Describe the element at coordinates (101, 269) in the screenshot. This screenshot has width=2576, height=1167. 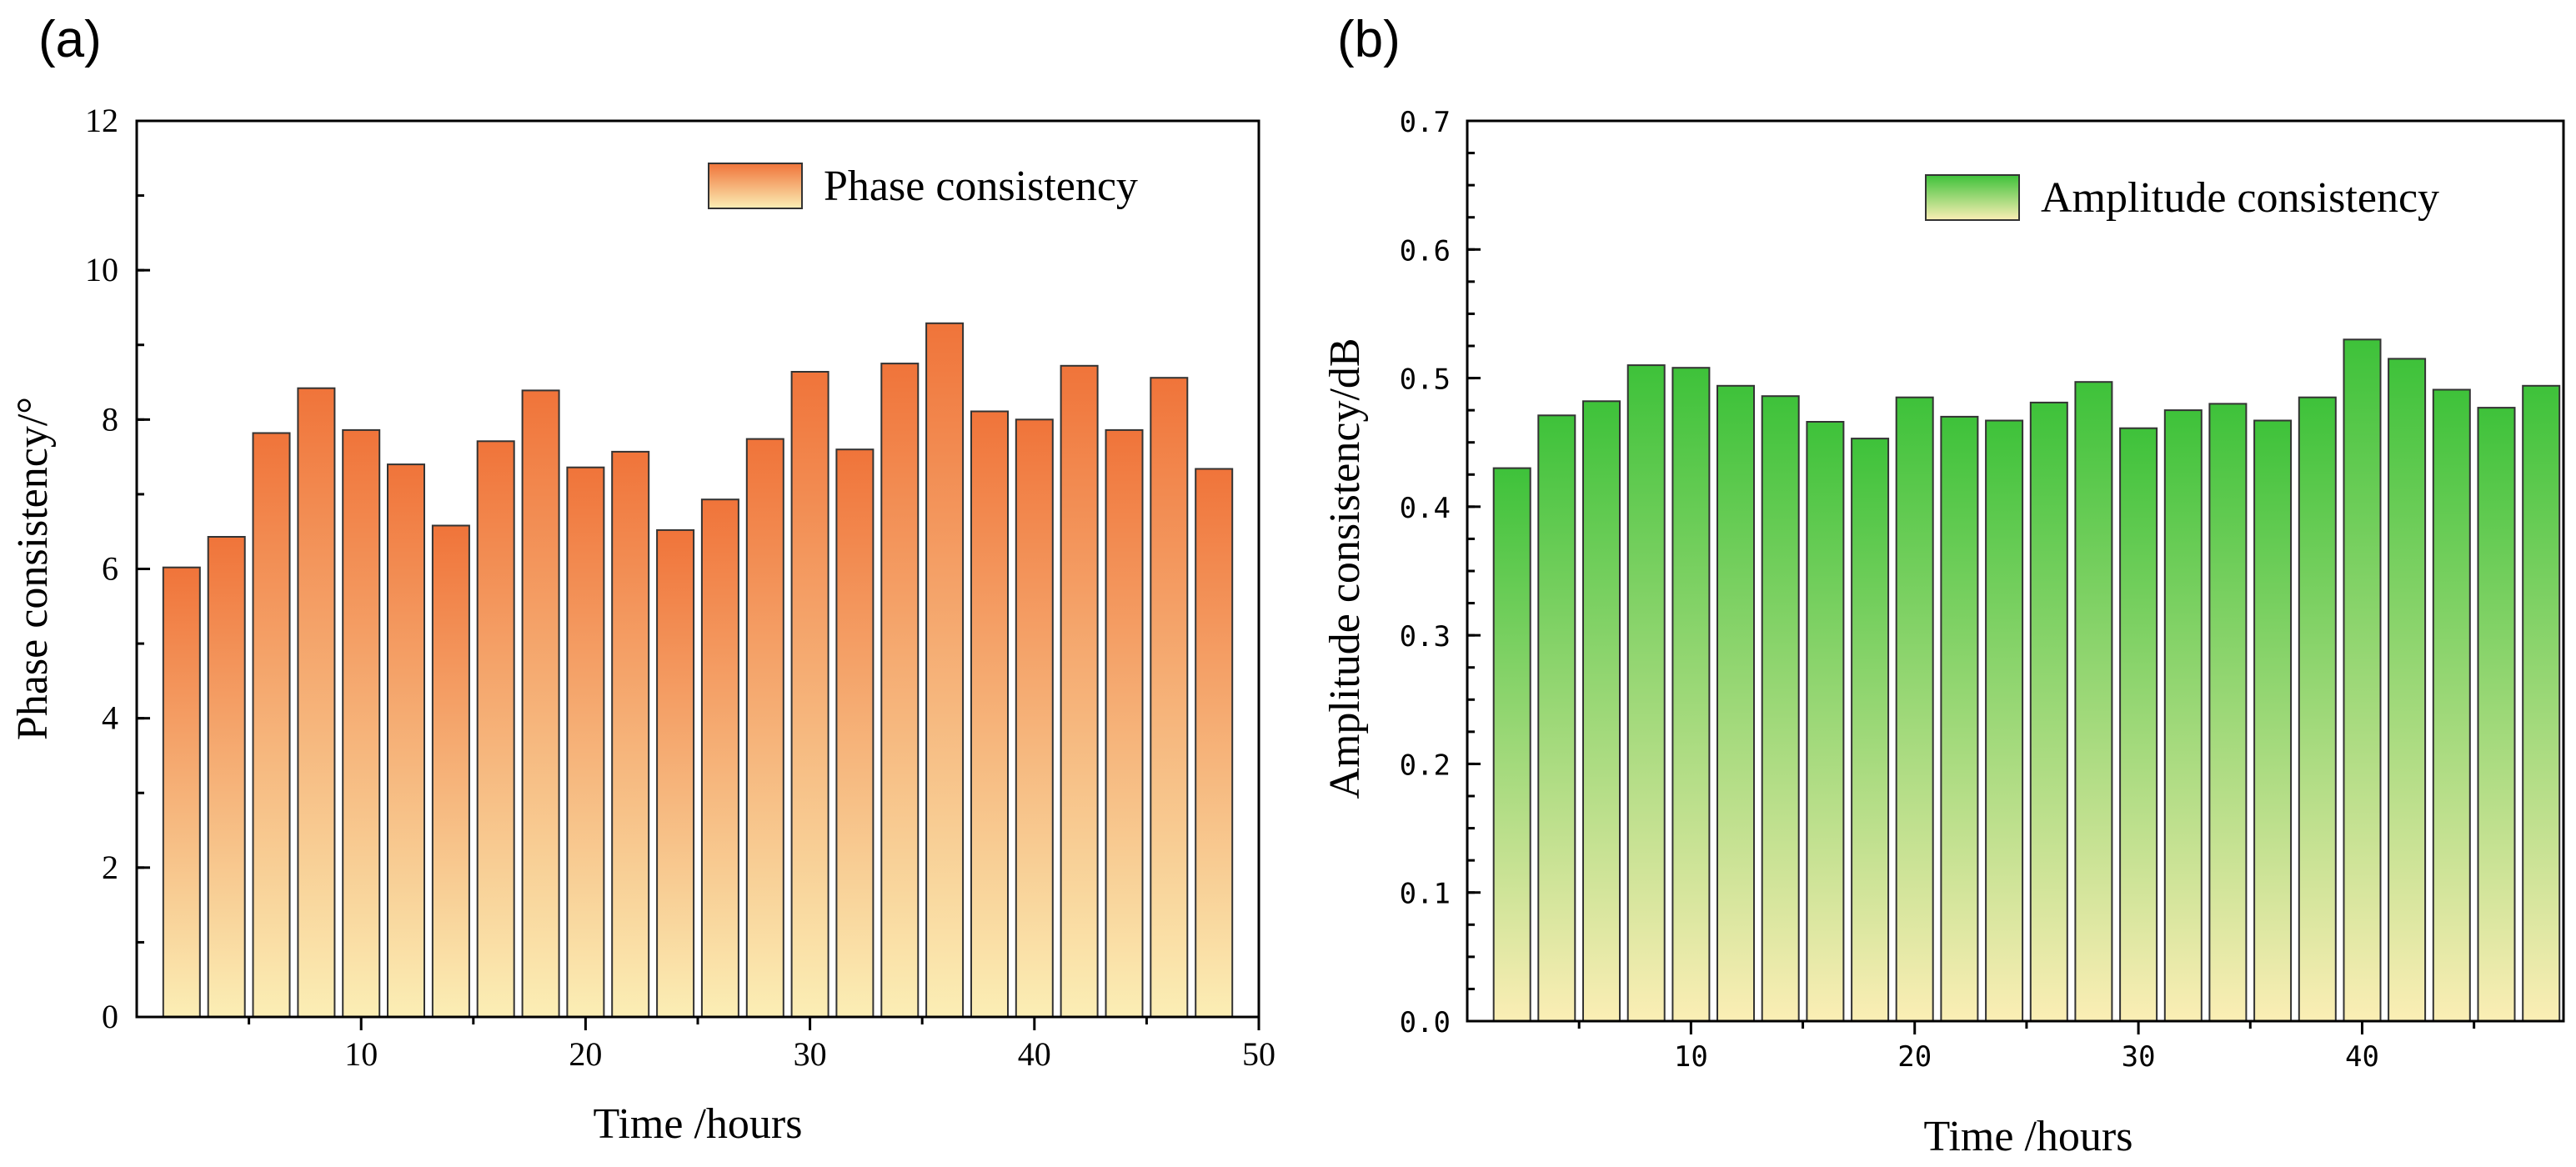
I see `y-tick-label-a: 10` at that location.